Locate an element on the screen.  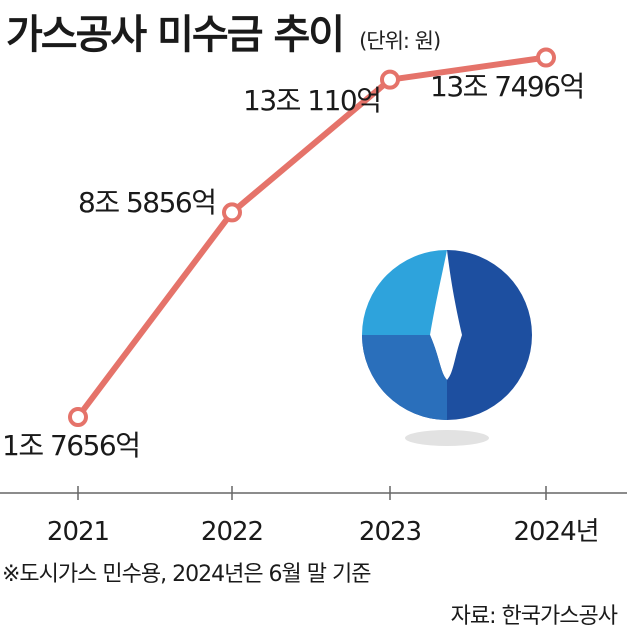
footnote: ※도시가스 민수용, 2024년은 6월 말 기준 is located at coordinates (186, 574).